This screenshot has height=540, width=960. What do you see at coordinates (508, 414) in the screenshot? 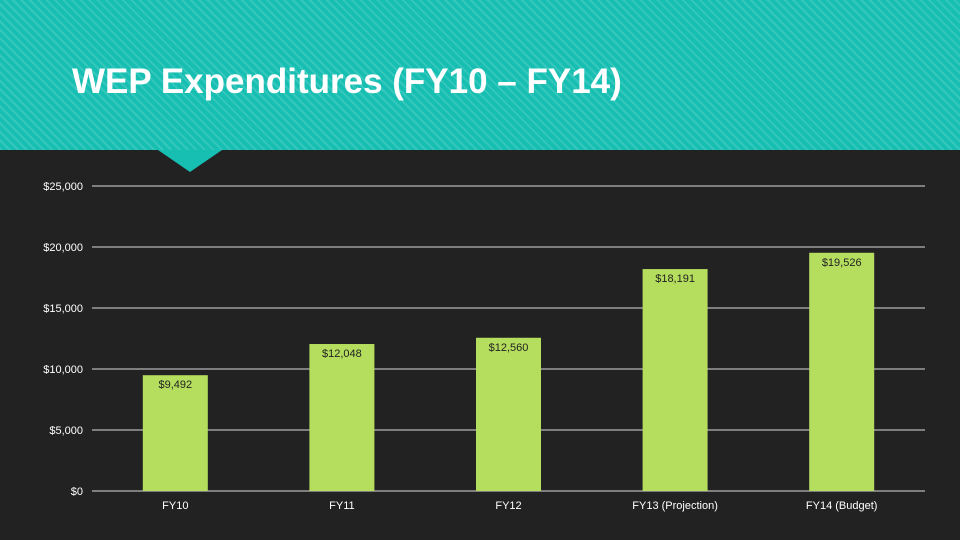
I see `bar-fy12` at bounding box center [508, 414].